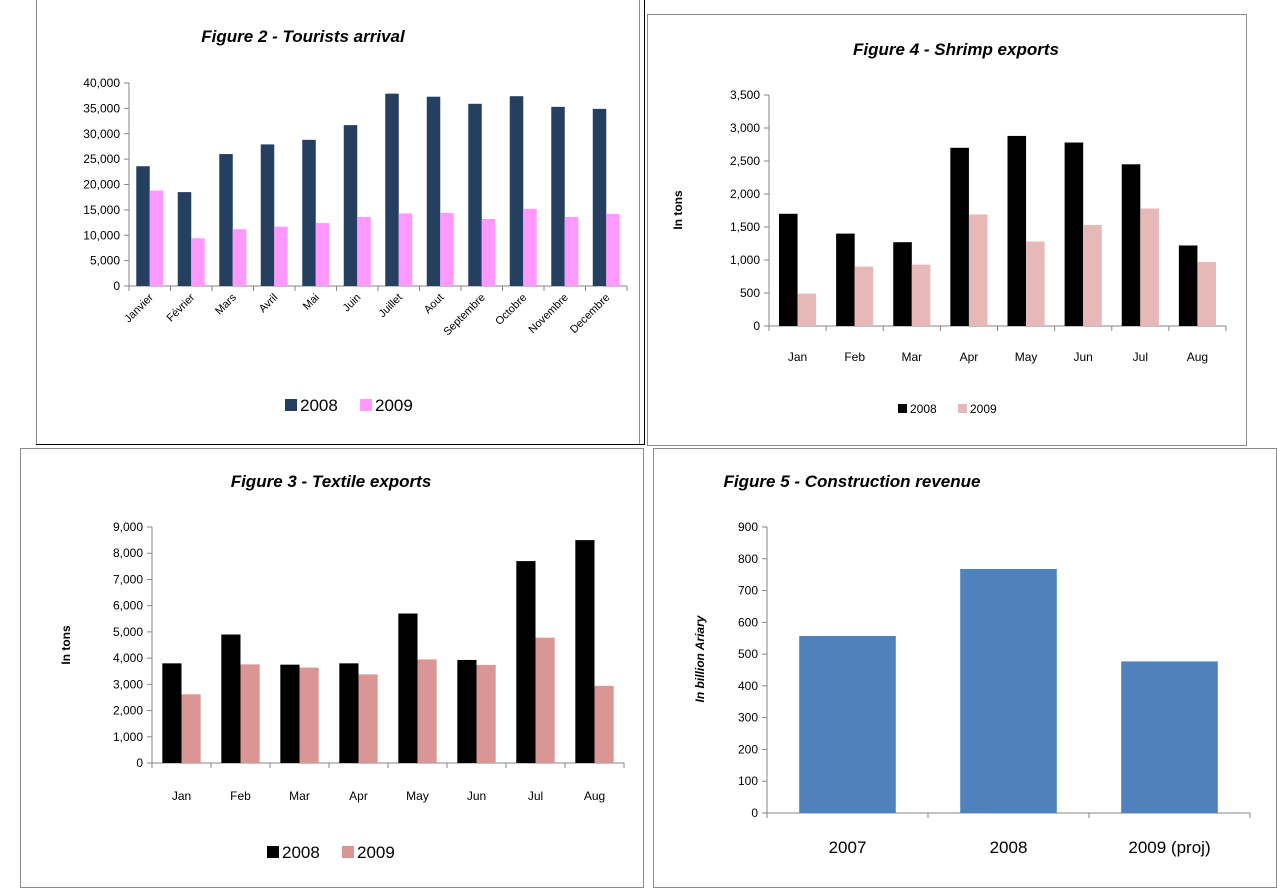 This screenshot has height=890, width=1279. What do you see at coordinates (352, 303) in the screenshot?
I see `x-tick-label: Juin` at bounding box center [352, 303].